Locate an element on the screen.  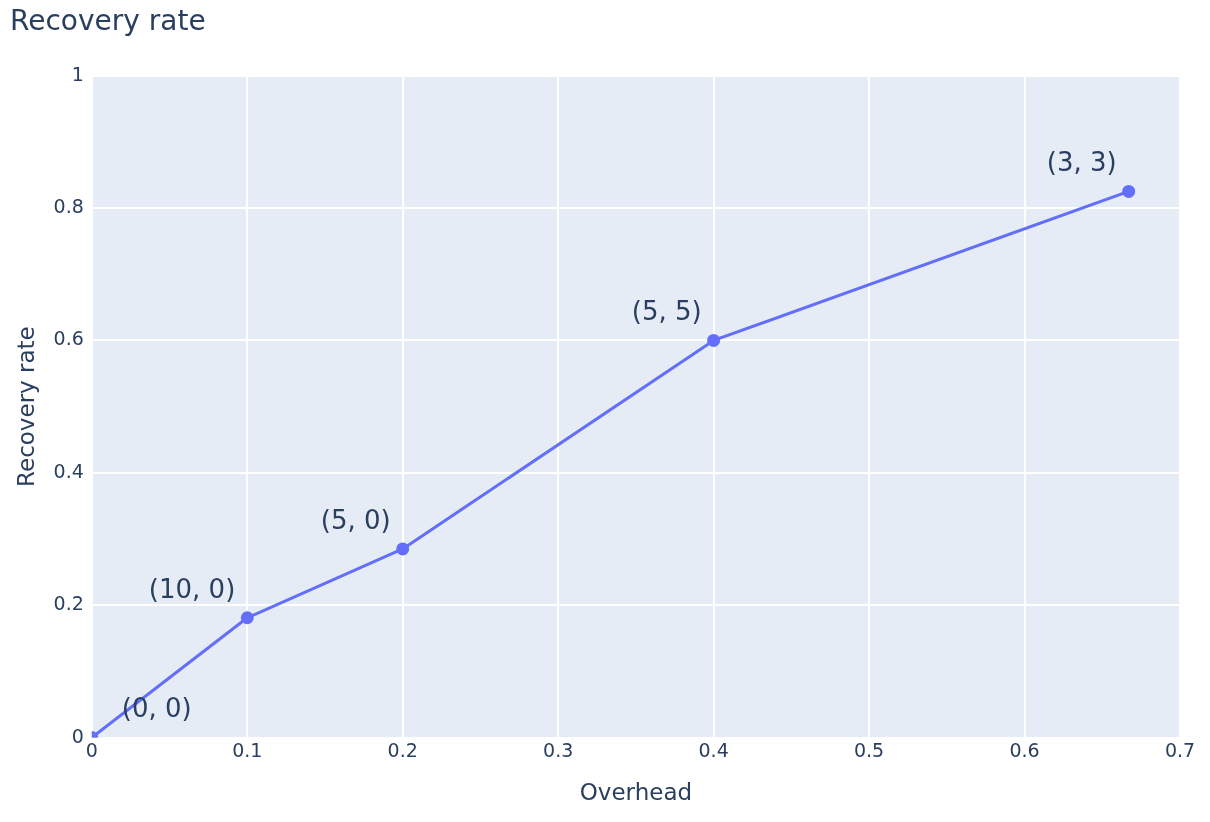
x-tick-label: 0.7 is located at coordinates (1180, 749).